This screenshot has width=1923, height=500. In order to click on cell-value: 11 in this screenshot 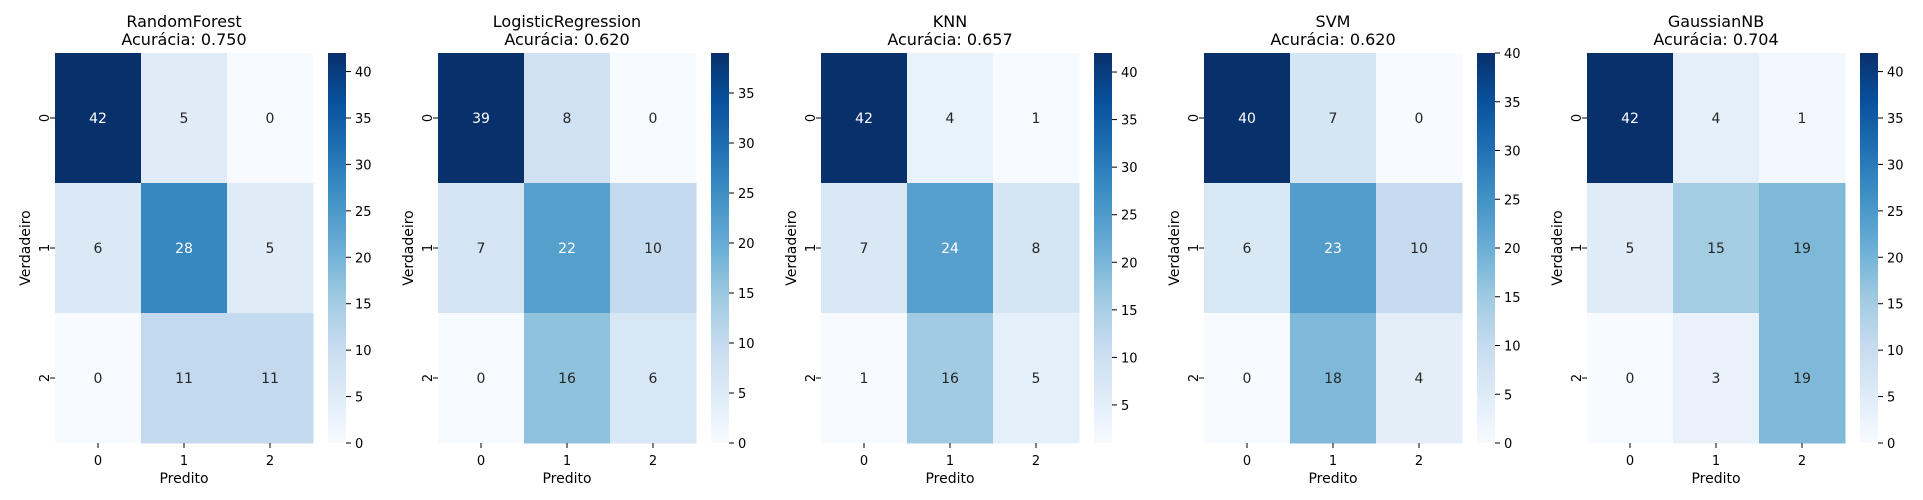, I will do `click(270, 379)`.